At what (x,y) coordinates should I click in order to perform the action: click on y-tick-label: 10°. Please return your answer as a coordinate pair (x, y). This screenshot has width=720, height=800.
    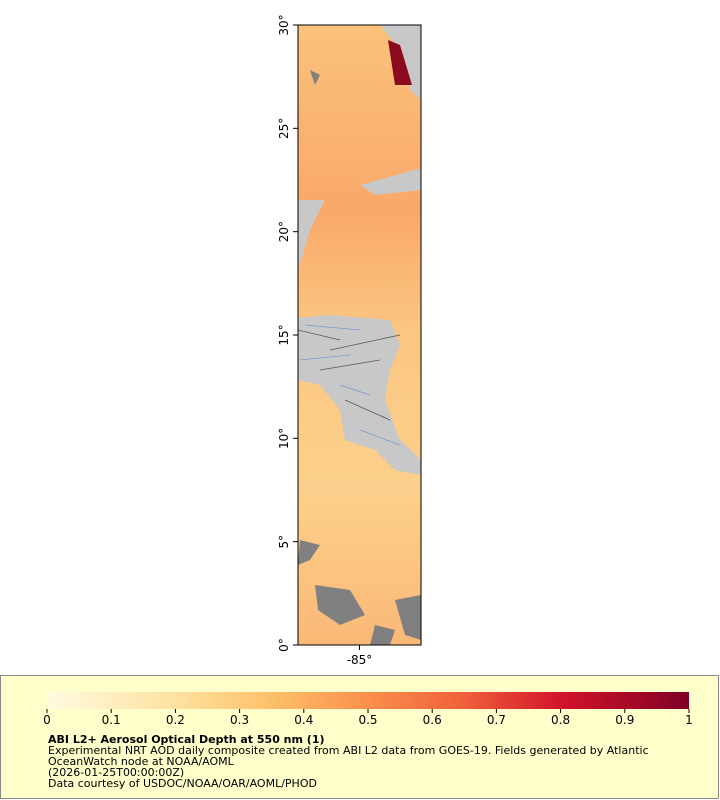
    Looking at the image, I should click on (284, 438).